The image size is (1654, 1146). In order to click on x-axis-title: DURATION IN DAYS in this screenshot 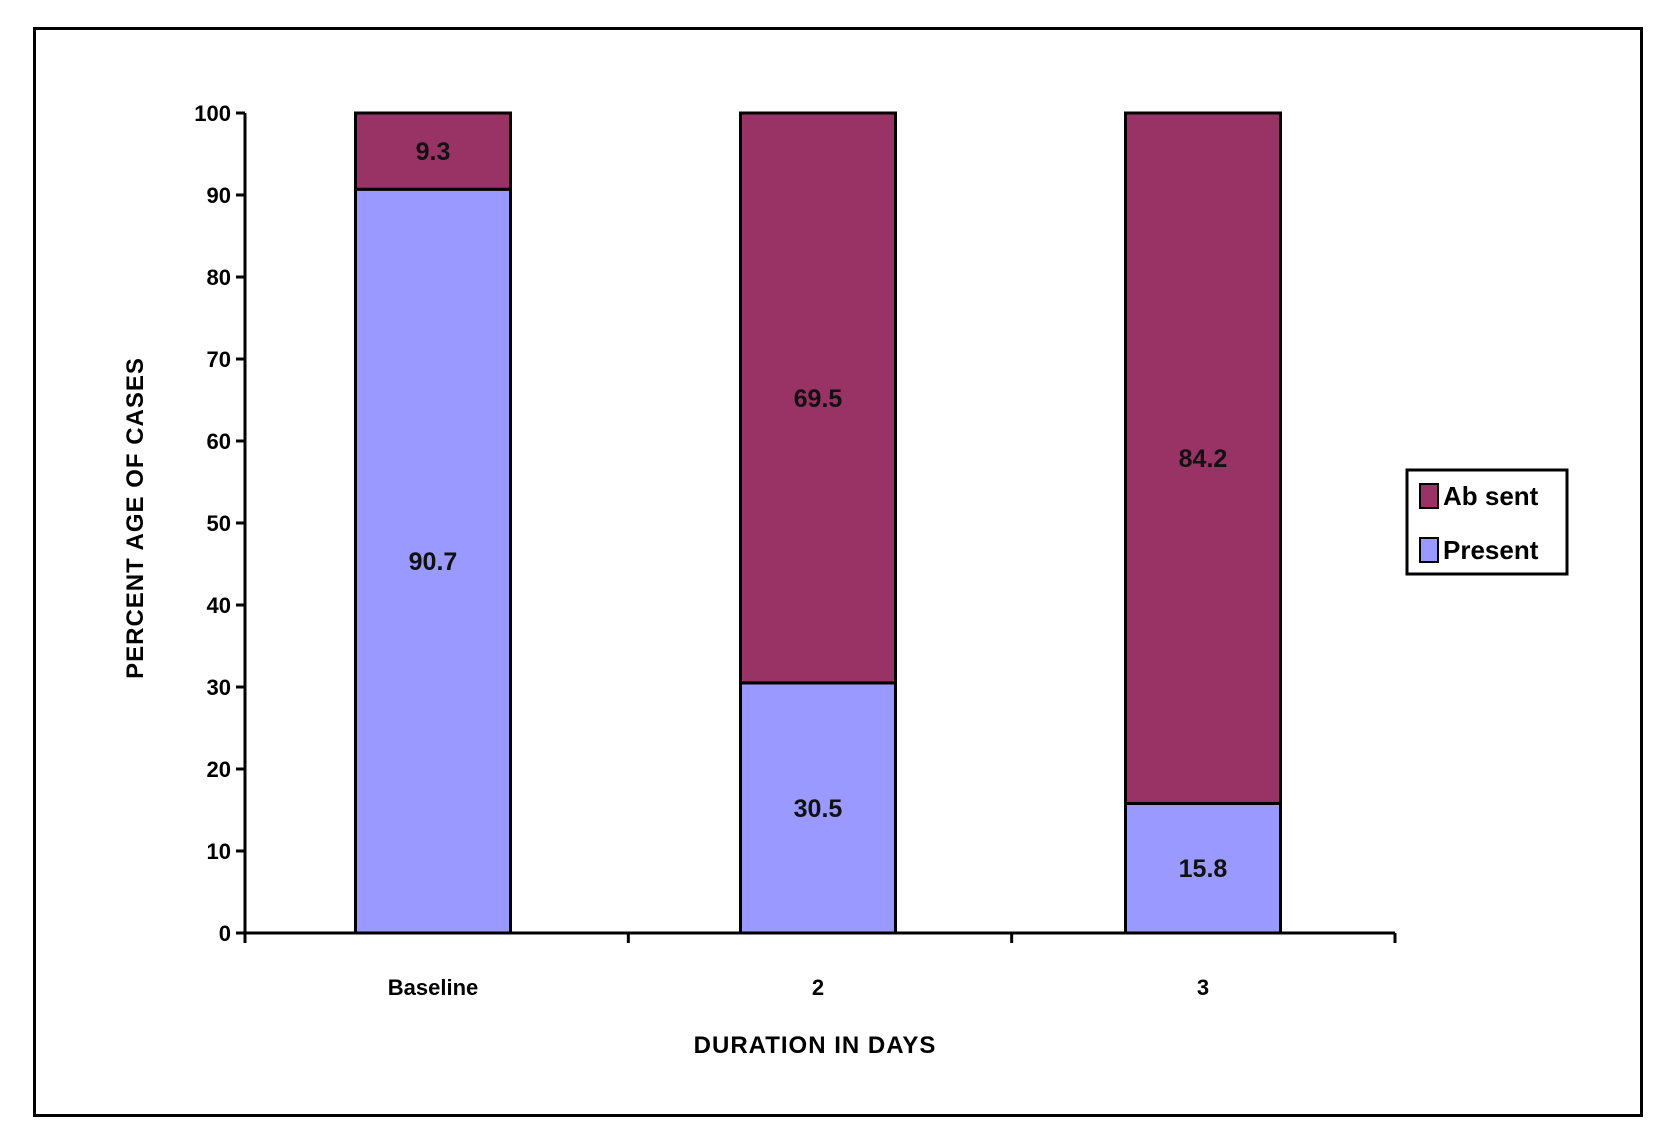, I will do `click(815, 1045)`.